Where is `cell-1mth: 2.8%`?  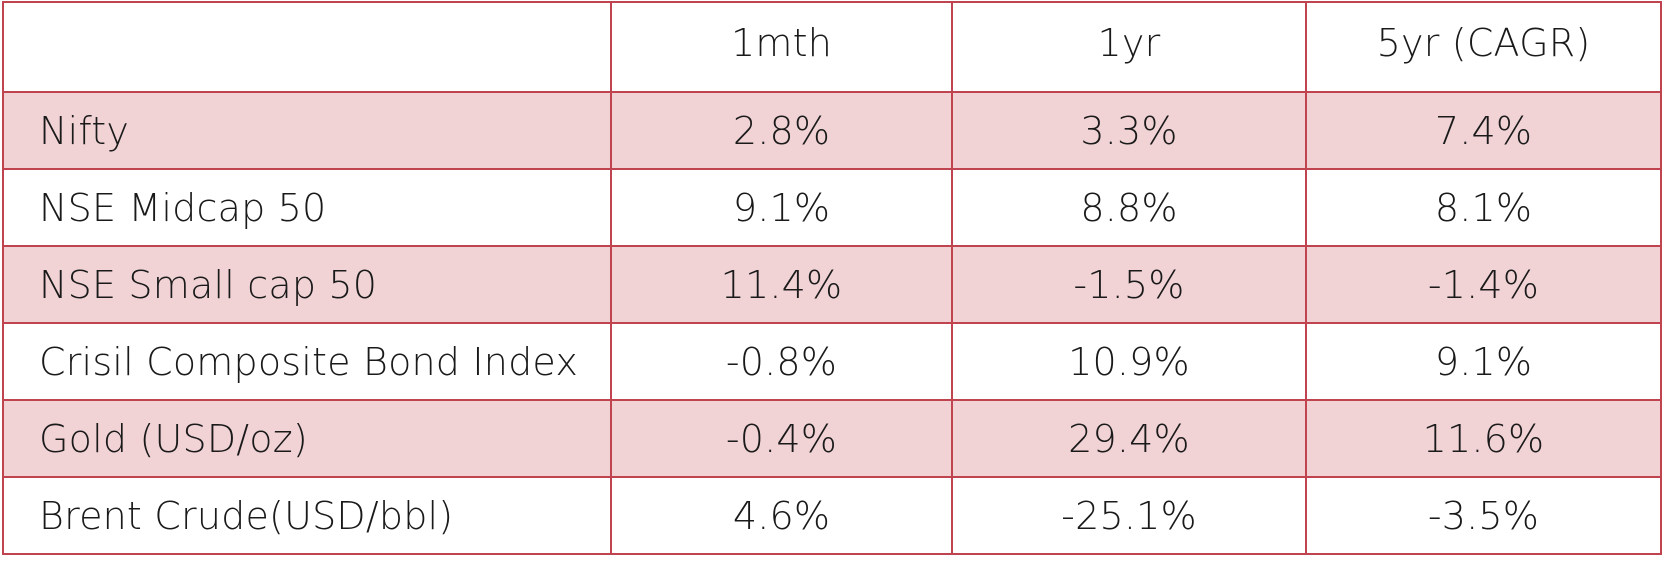
cell-1mth: 2.8% is located at coordinates (781, 130).